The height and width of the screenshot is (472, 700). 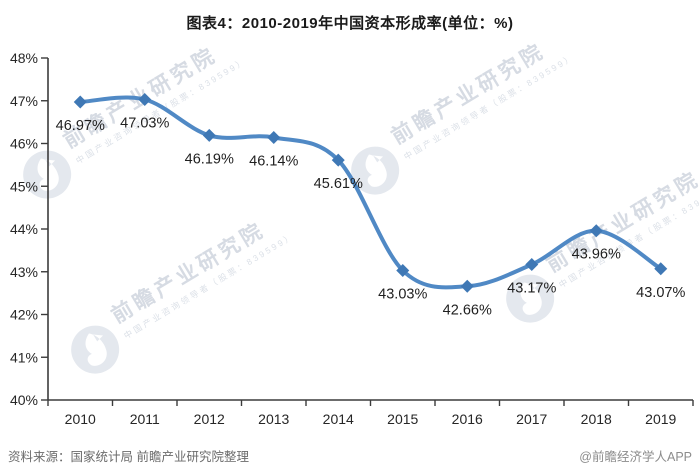 What do you see at coordinates (80, 419) in the screenshot?
I see `x-axis-tick-label: 2010` at bounding box center [80, 419].